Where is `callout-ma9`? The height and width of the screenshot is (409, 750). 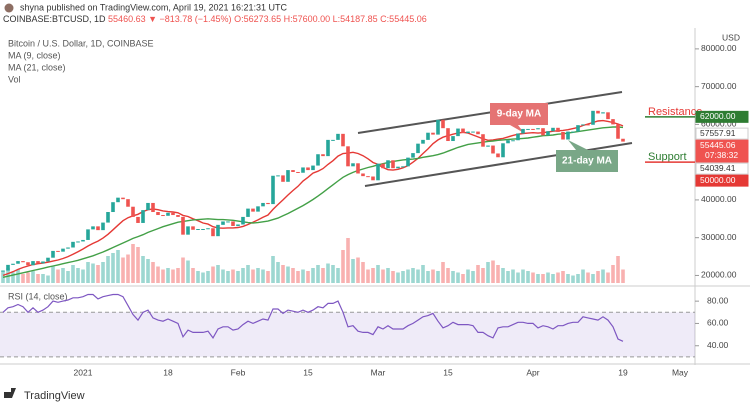 callout-ma9 is located at coordinates (519, 118).